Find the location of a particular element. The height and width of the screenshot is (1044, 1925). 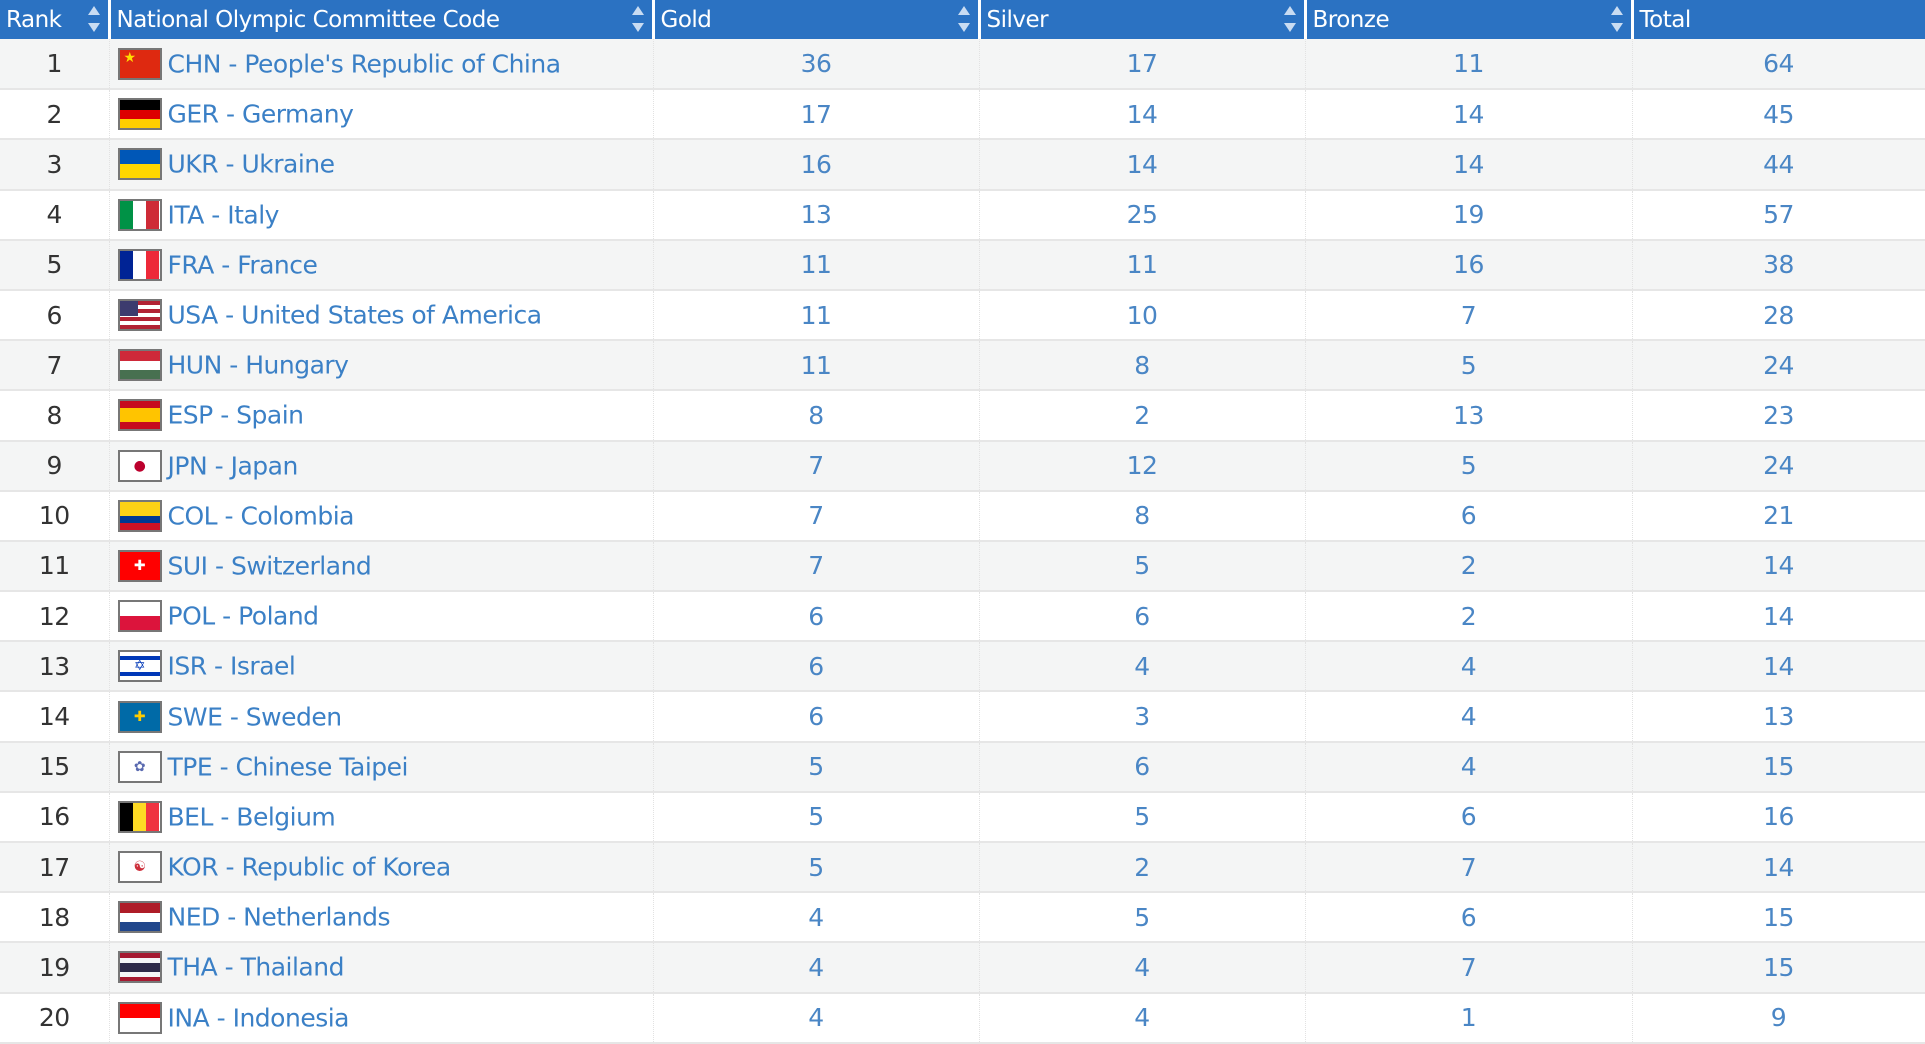

noc-cell: BEL - Belgium is located at coordinates (381, 817).